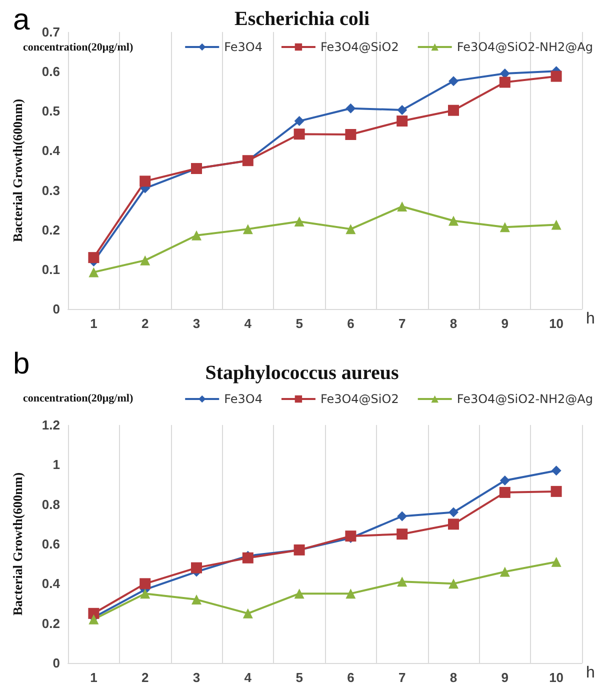  What do you see at coordinates (51, 190) in the screenshot?
I see `y-tick-label: 0.3` at bounding box center [51, 190].